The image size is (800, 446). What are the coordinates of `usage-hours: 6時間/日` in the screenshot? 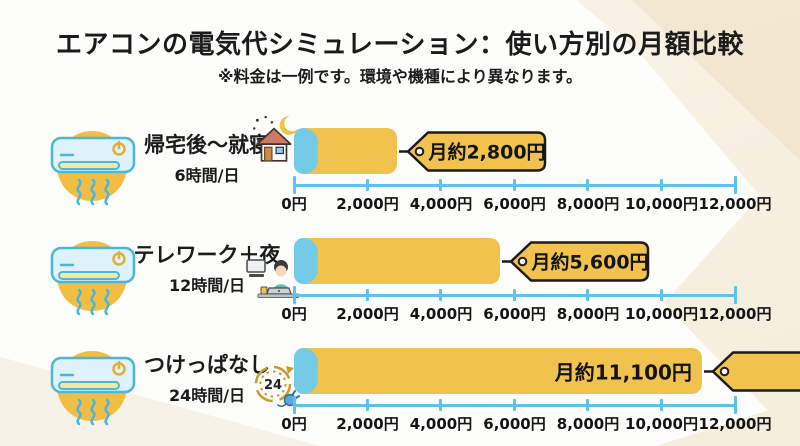 It's located at (207, 175).